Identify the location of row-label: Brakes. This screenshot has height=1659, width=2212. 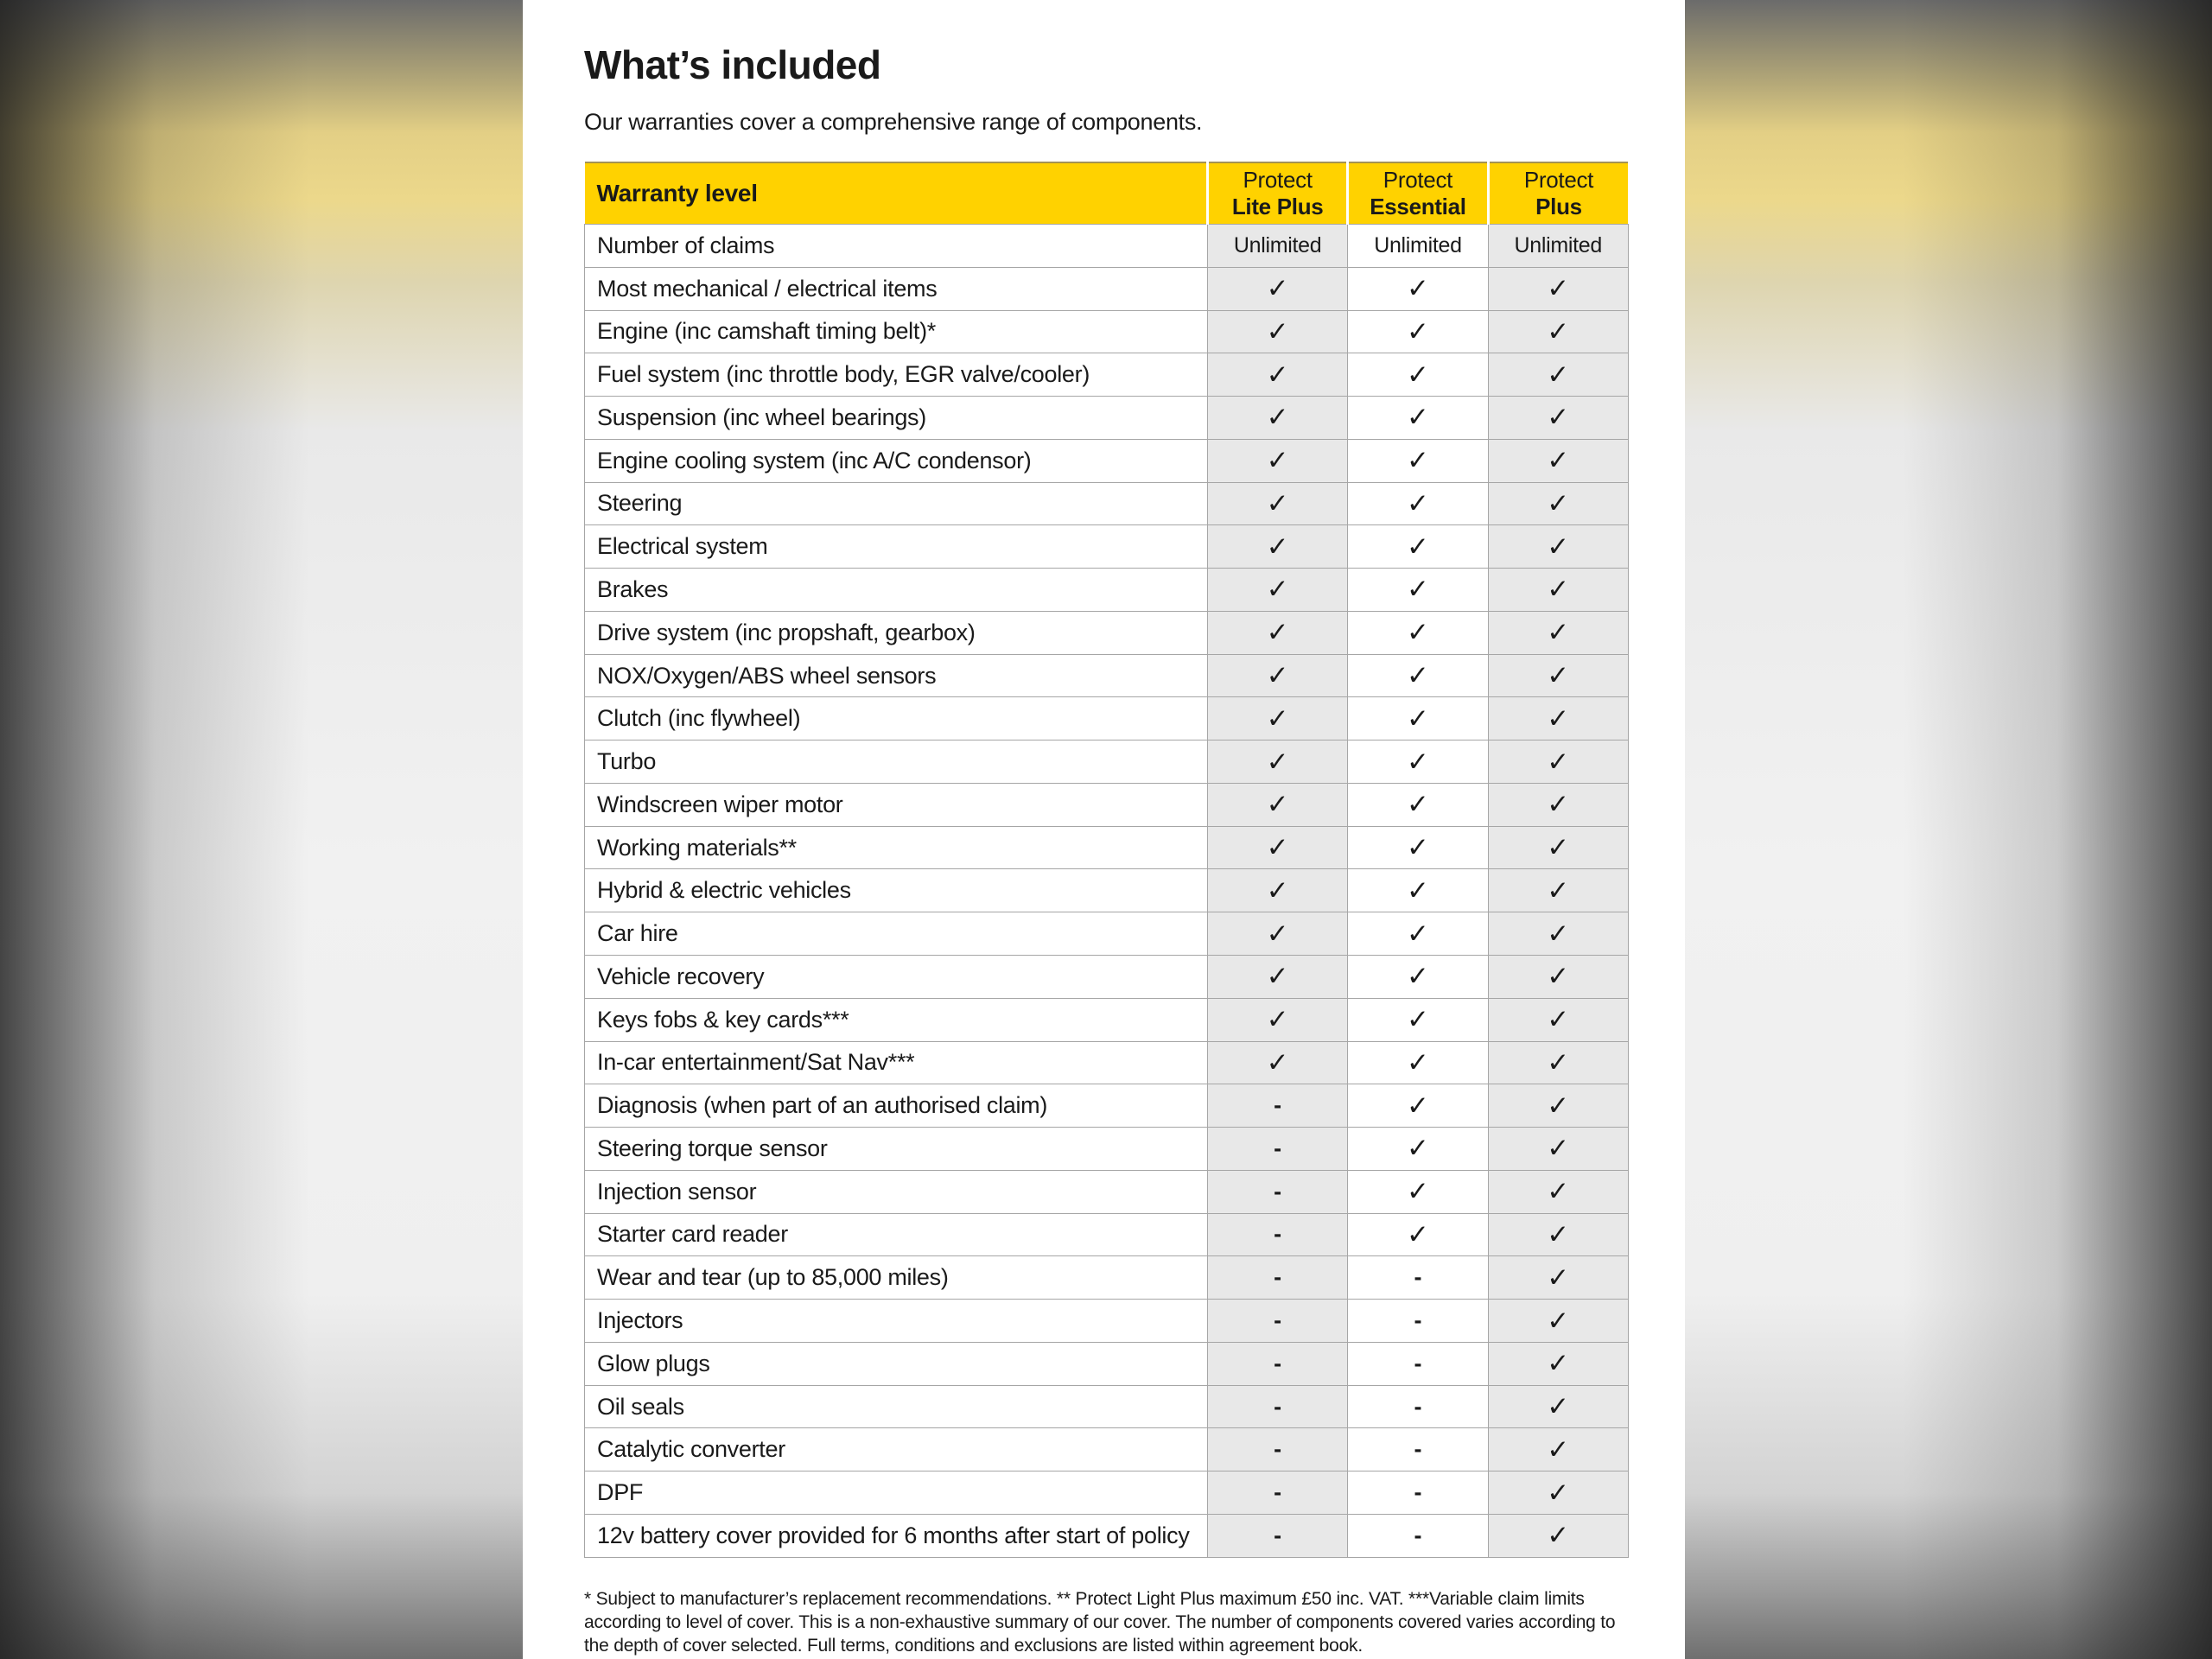
(896, 590).